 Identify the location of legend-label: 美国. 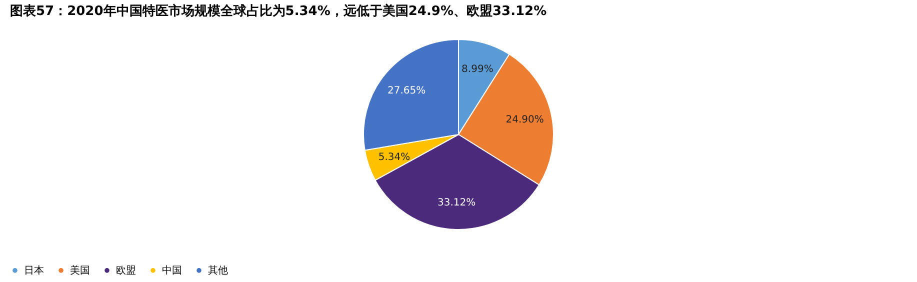
(80, 270).